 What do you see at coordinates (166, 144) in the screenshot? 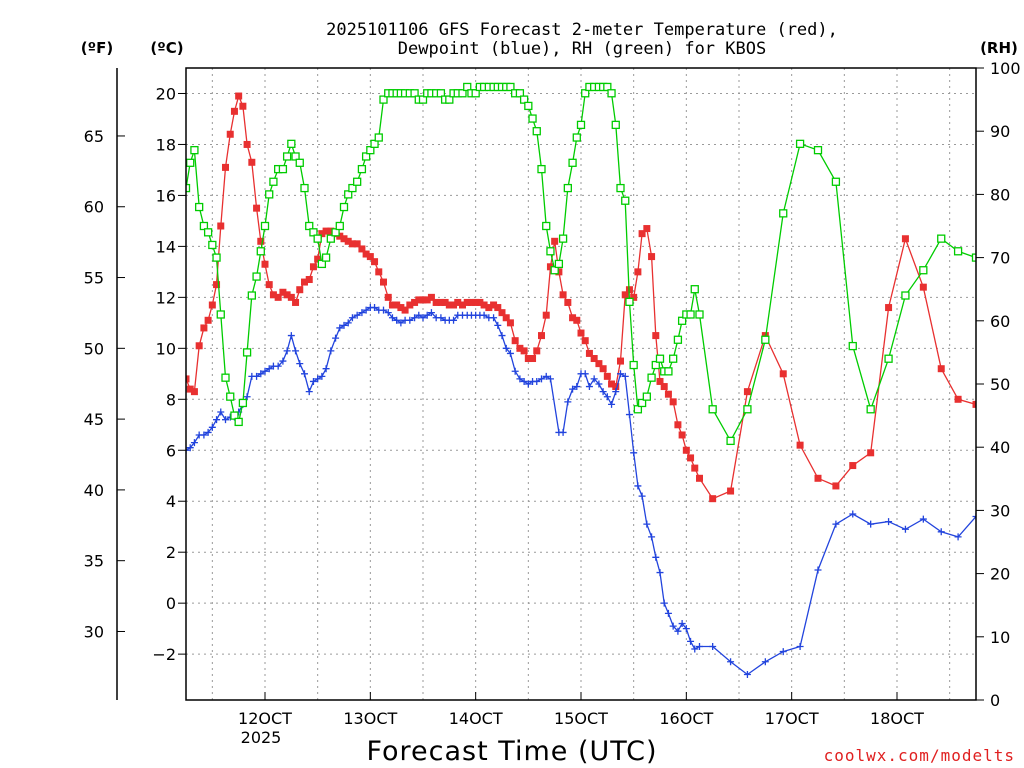
I see `celsius-tick-label: 18` at bounding box center [166, 144].